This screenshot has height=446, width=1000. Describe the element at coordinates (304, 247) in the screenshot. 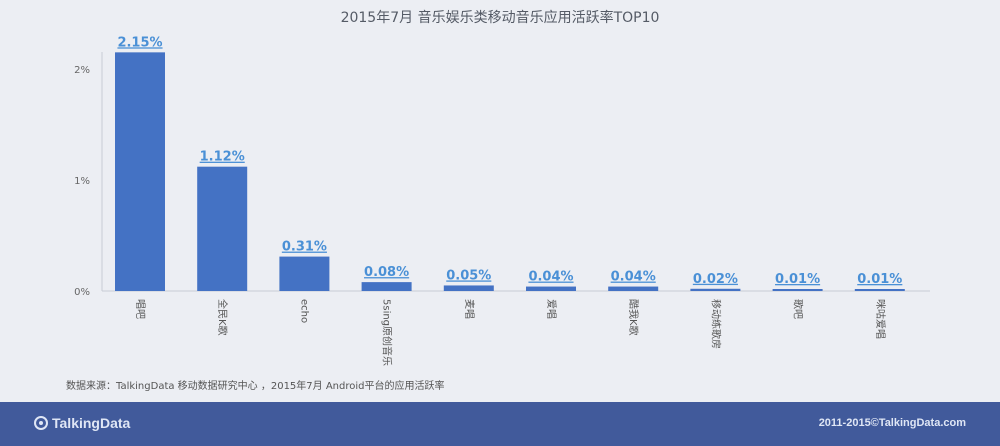

I see `data-label: 0.31%` at that location.